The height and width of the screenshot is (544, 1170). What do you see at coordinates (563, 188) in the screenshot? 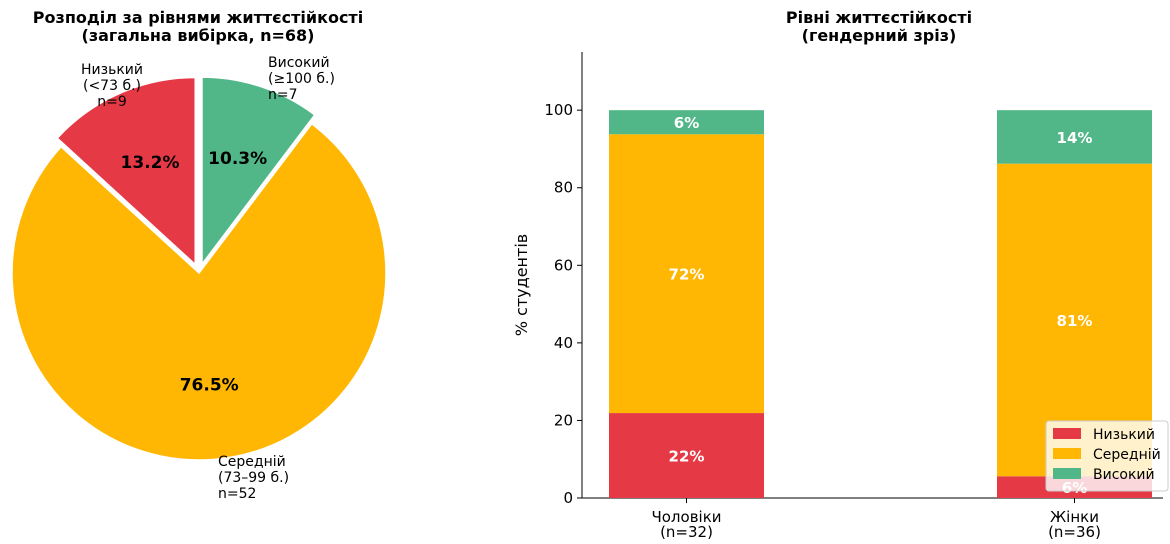
I see `y-tick-label: 80` at bounding box center [563, 188].